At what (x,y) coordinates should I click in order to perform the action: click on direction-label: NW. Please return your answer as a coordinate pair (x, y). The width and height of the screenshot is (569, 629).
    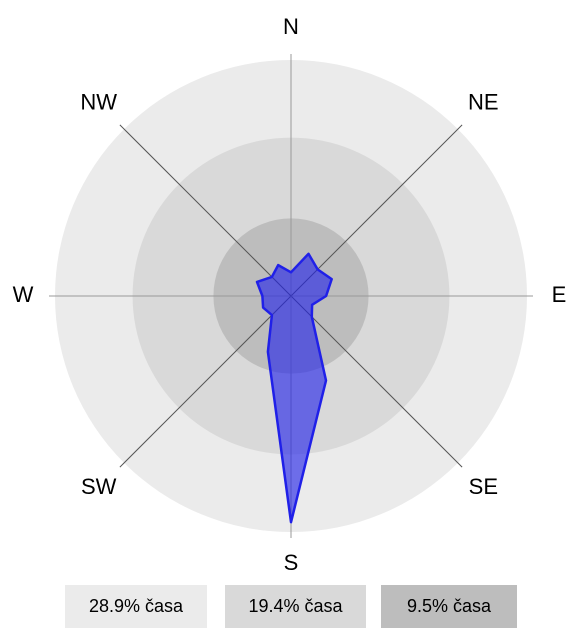
    Looking at the image, I should click on (98, 101).